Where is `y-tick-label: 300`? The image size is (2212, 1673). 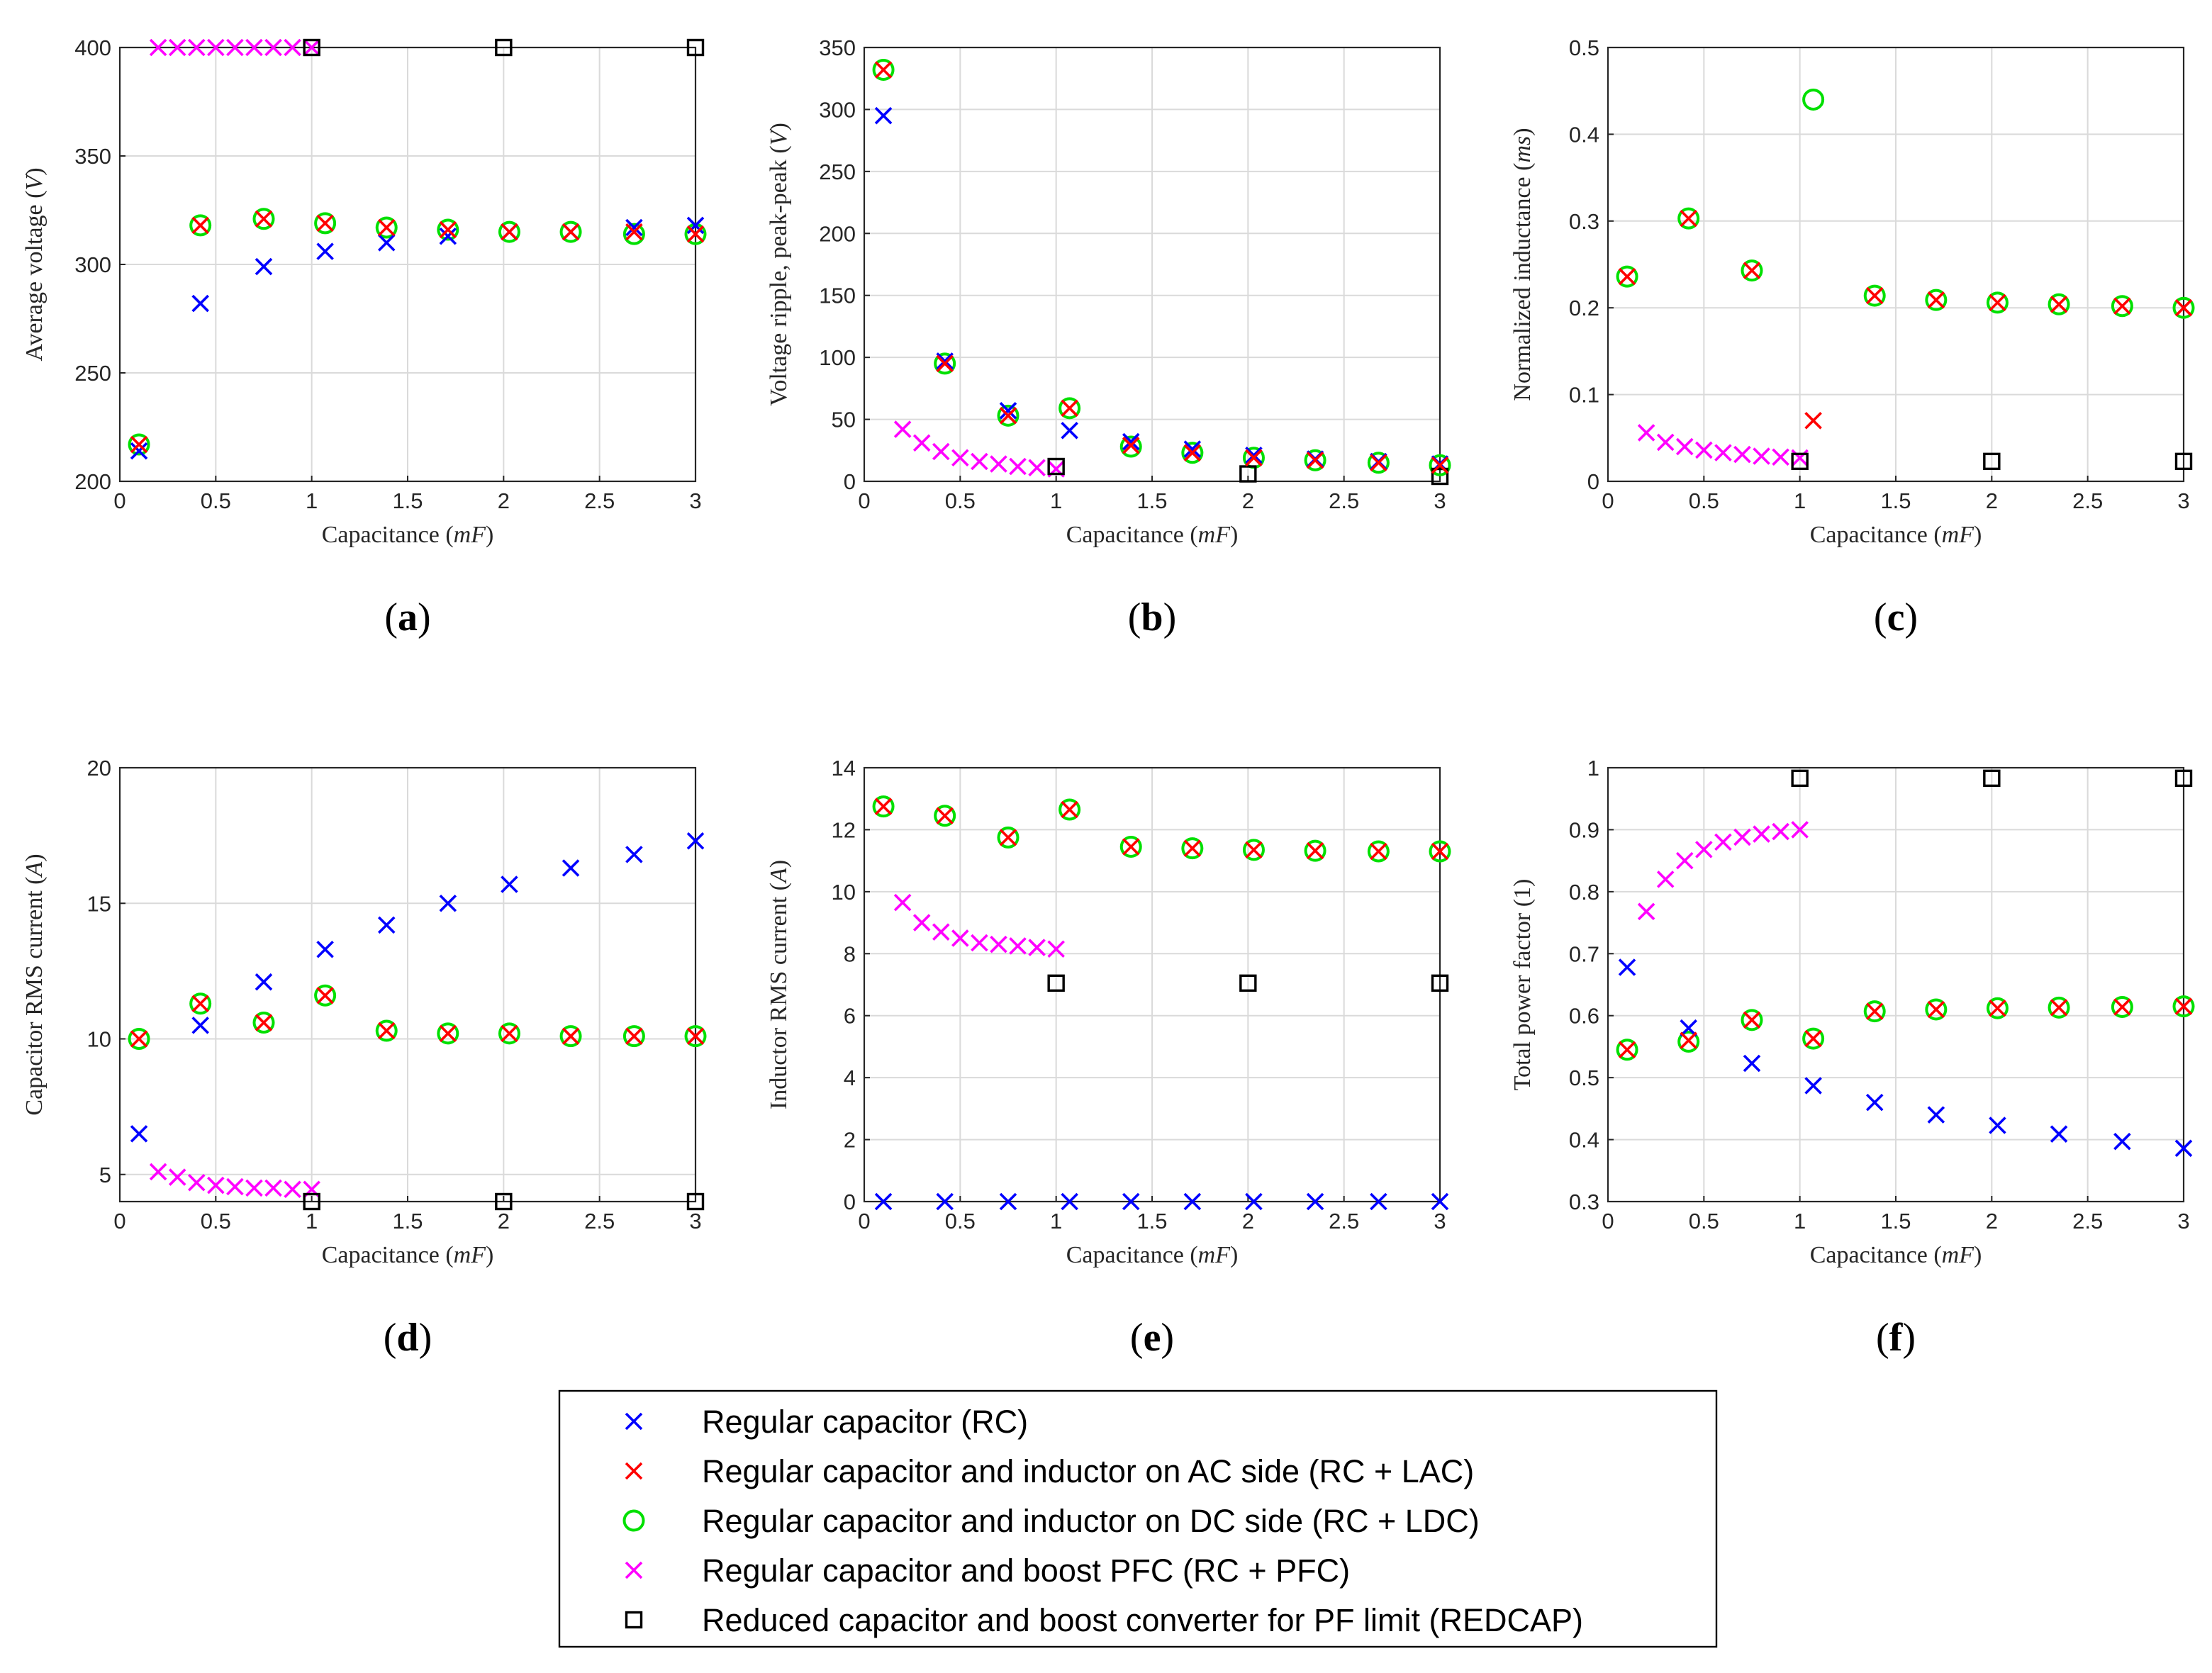
y-tick-label: 300 is located at coordinates (92, 264).